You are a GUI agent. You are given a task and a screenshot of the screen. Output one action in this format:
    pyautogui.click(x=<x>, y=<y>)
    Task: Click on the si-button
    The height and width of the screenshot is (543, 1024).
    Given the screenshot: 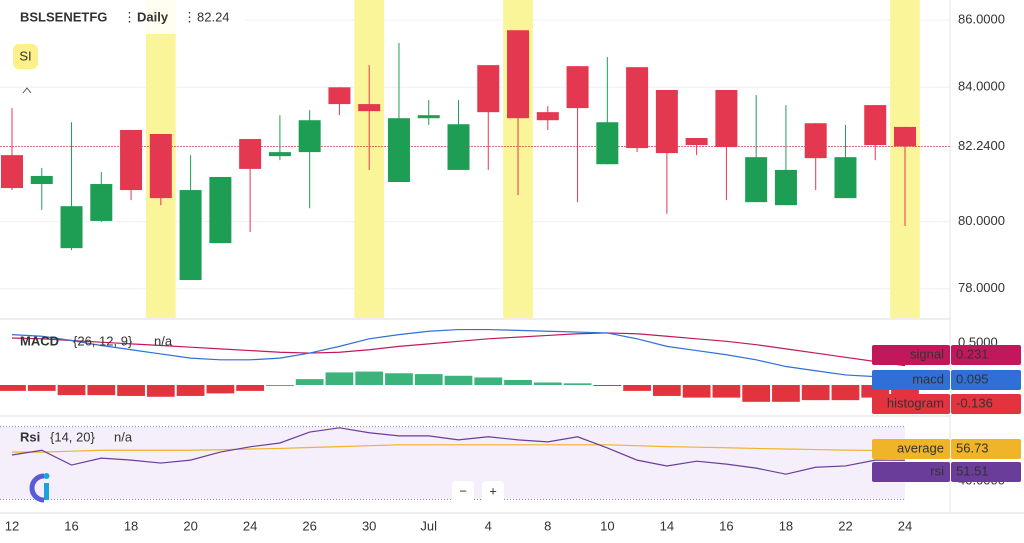 What is the action you would take?
    pyautogui.click(x=25, y=56)
    